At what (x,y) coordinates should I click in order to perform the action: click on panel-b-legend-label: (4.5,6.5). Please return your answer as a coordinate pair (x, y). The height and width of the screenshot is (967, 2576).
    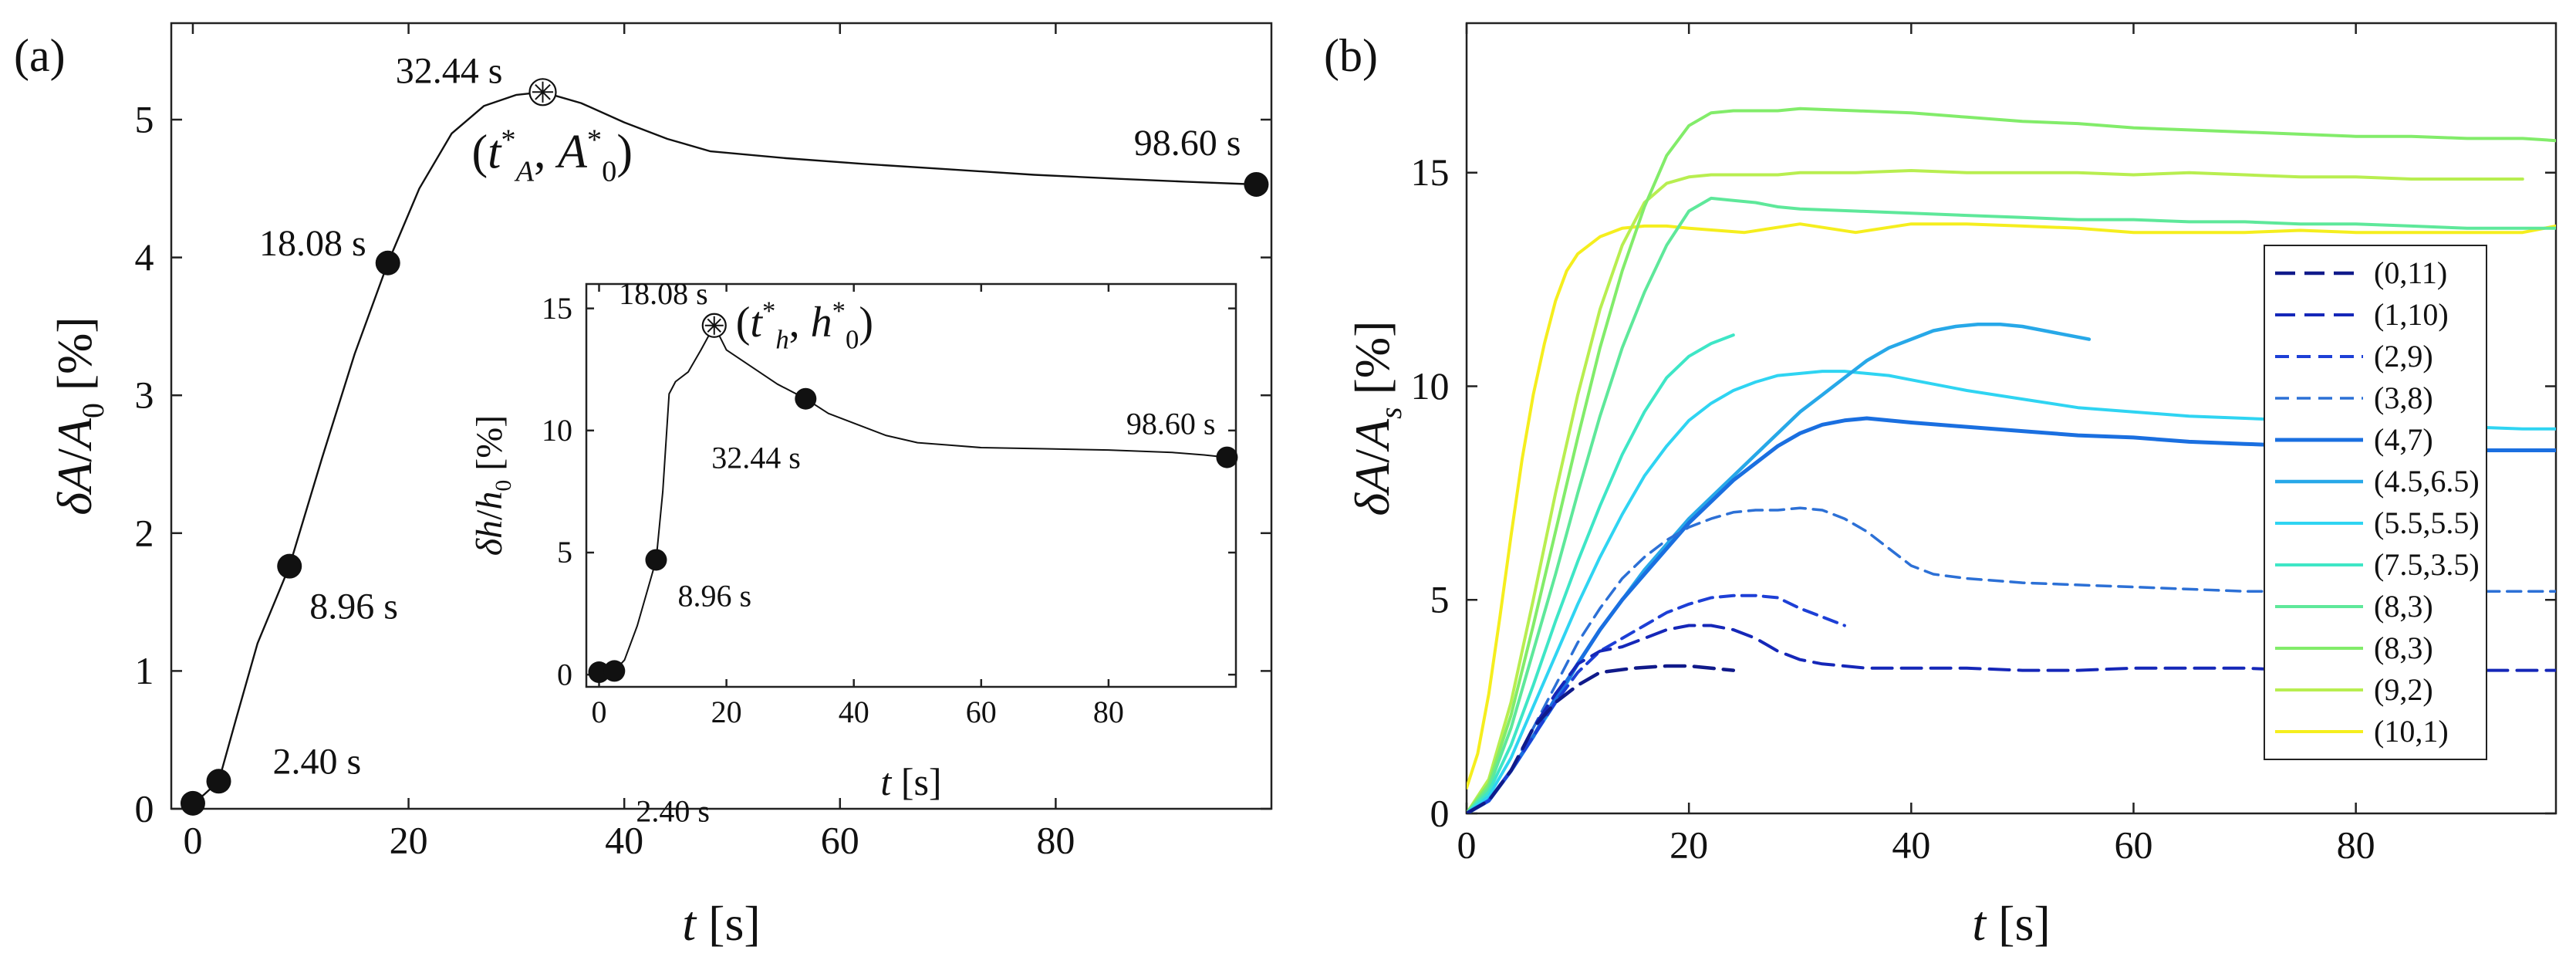
    Looking at the image, I should click on (2427, 481).